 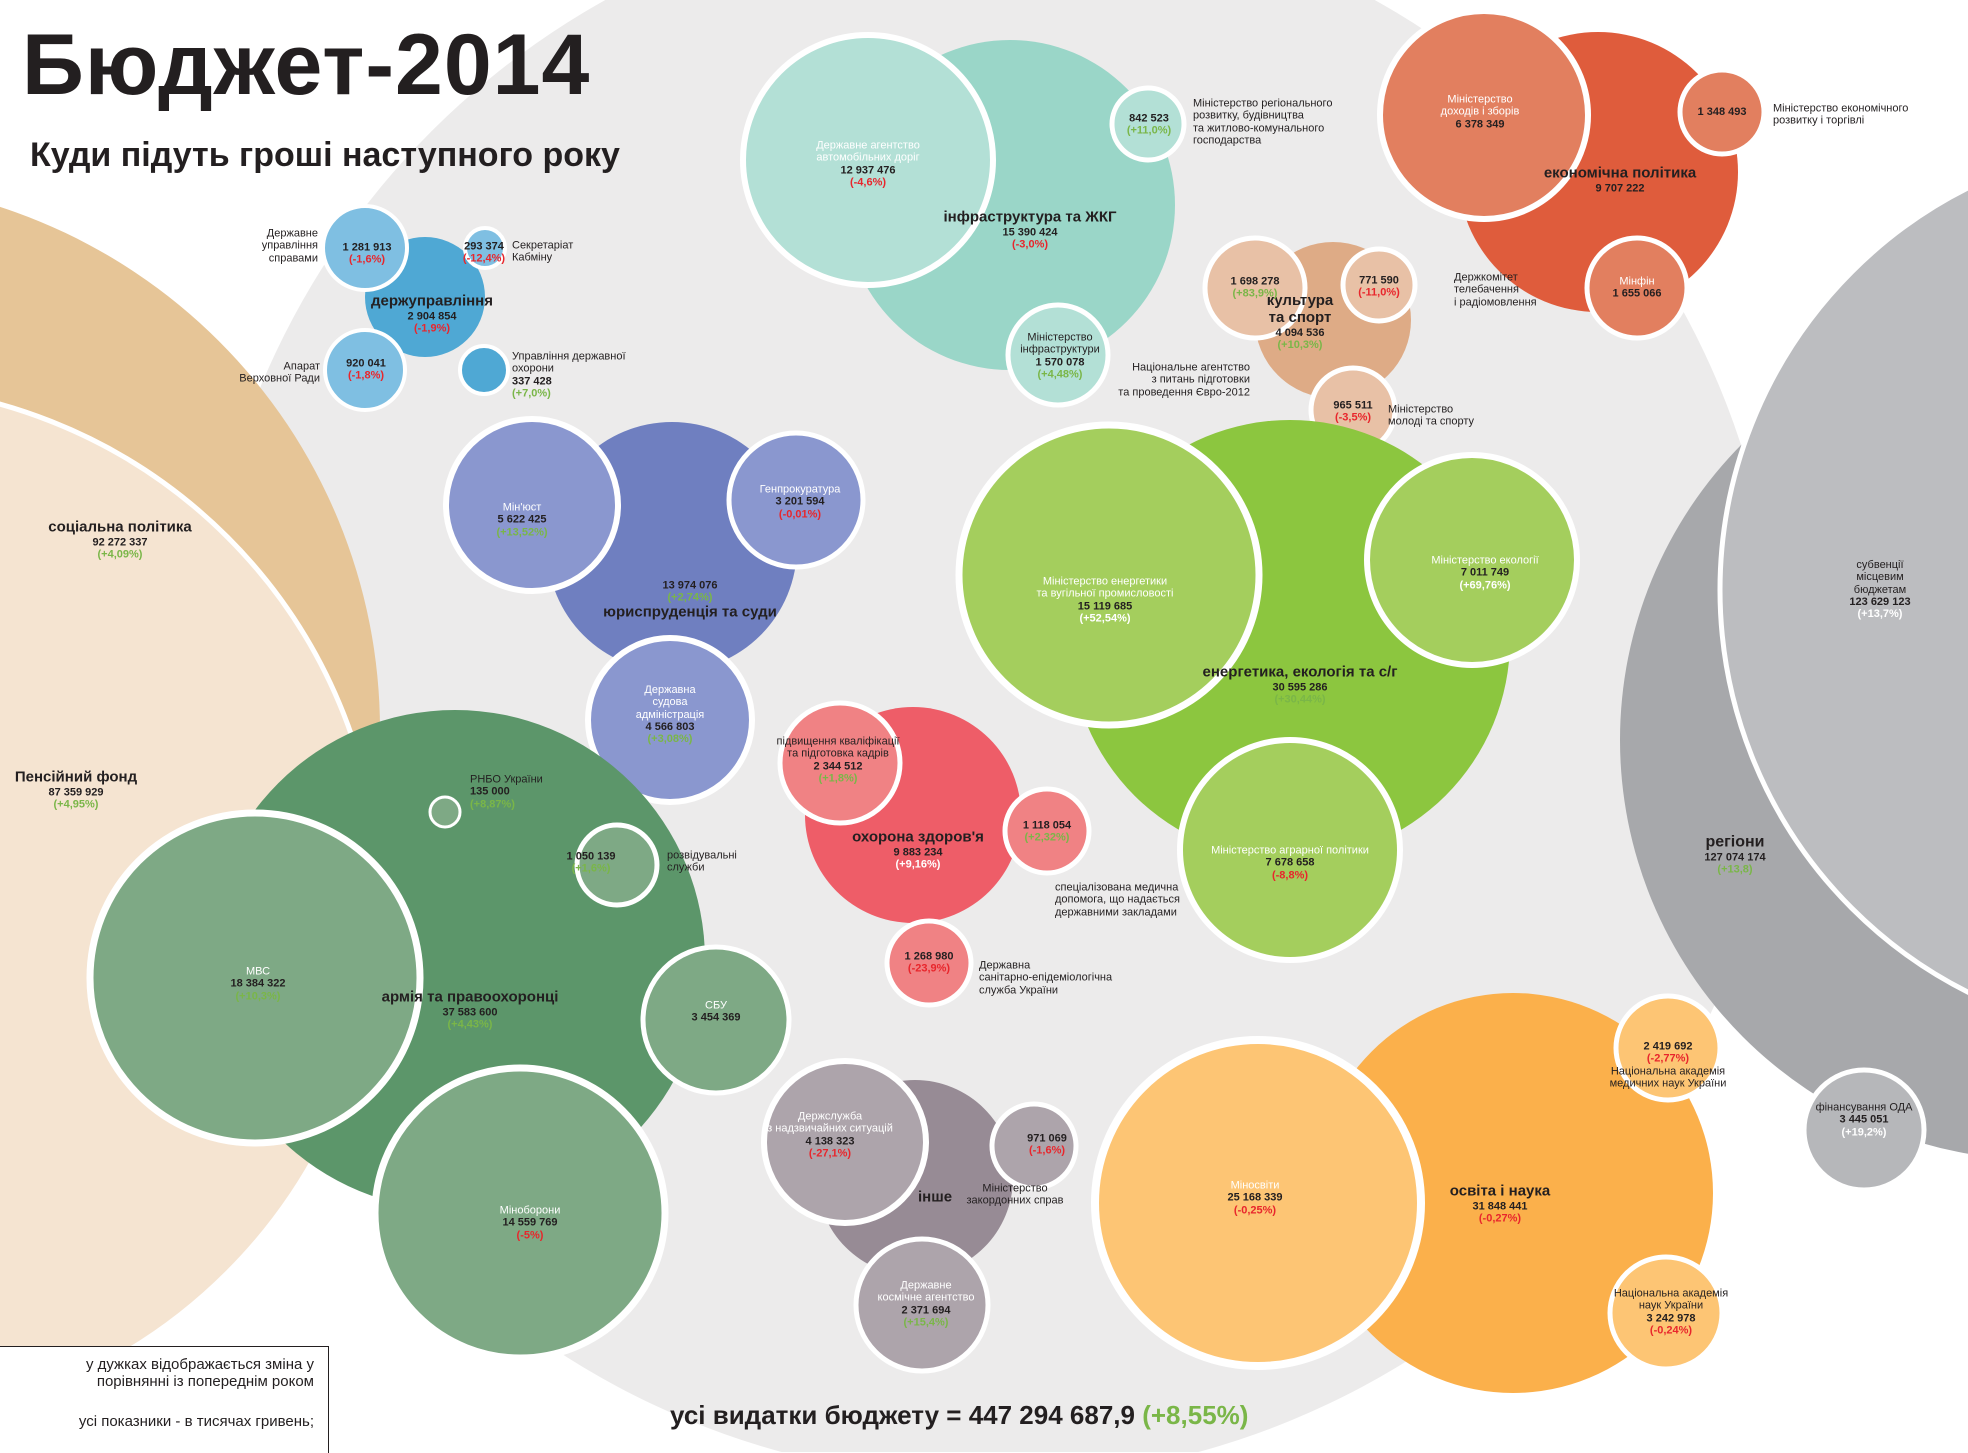 I want to click on bubble-cabinet, so click(x=485, y=248).